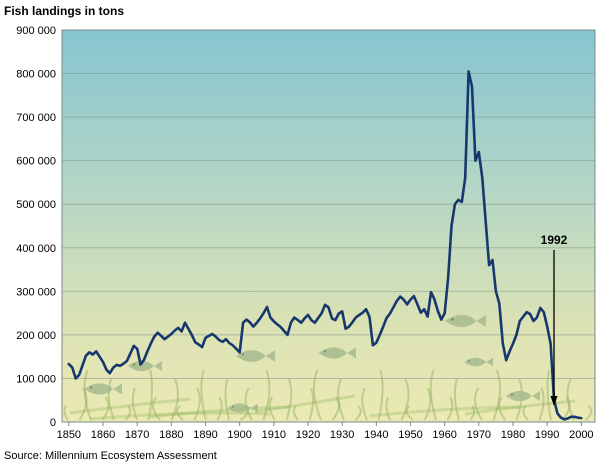 The width and height of the screenshot is (600, 466). Describe the element at coordinates (36, 162) in the screenshot. I see `y-axis-tick-label: 600 000` at that location.